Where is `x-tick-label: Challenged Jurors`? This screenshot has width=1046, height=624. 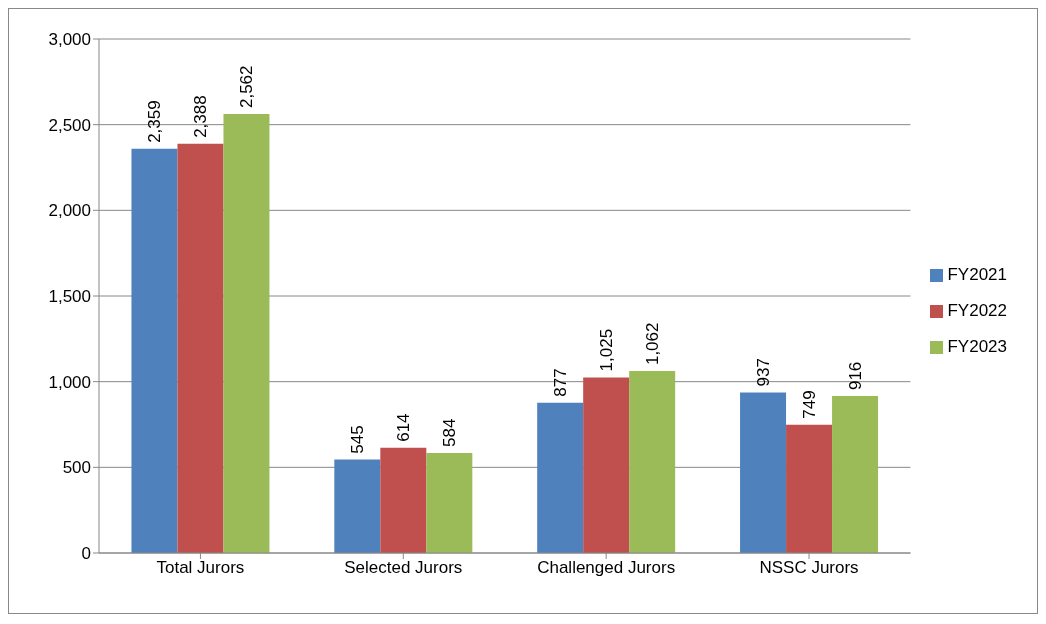 x-tick-label: Challenged Jurors is located at coordinates (606, 568).